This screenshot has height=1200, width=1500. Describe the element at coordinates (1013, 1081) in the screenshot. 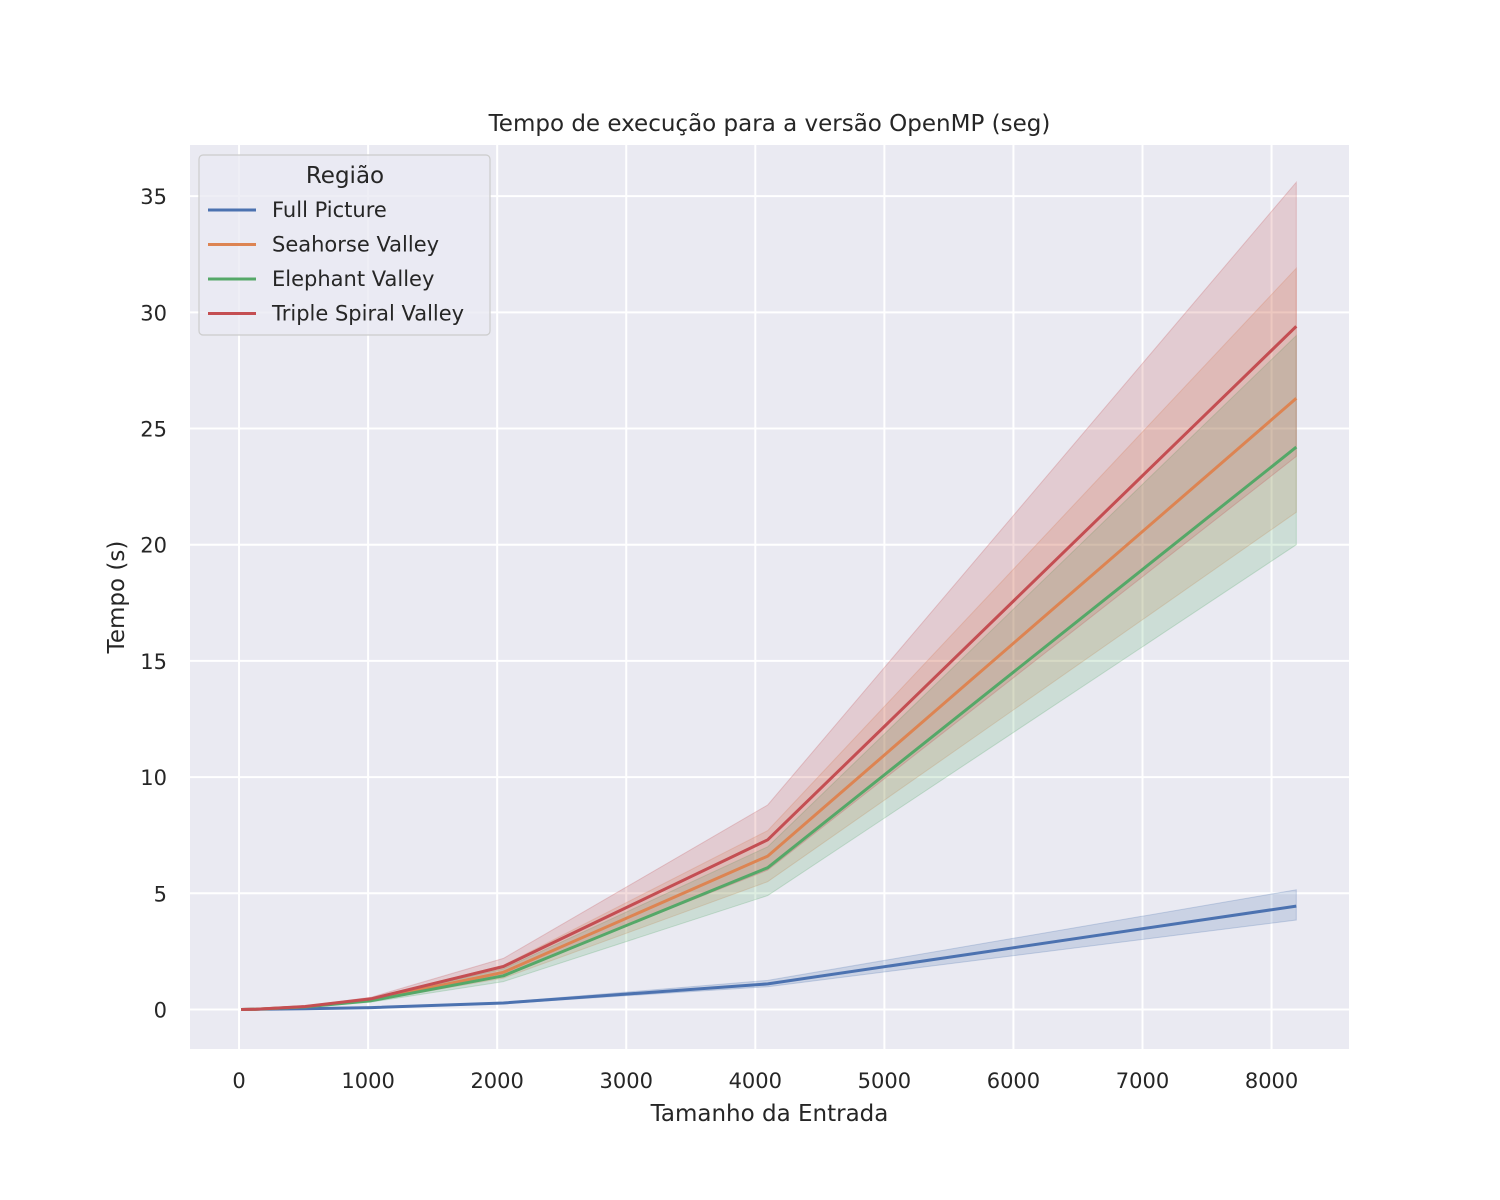

I see `x-tick-label: 6000` at that location.